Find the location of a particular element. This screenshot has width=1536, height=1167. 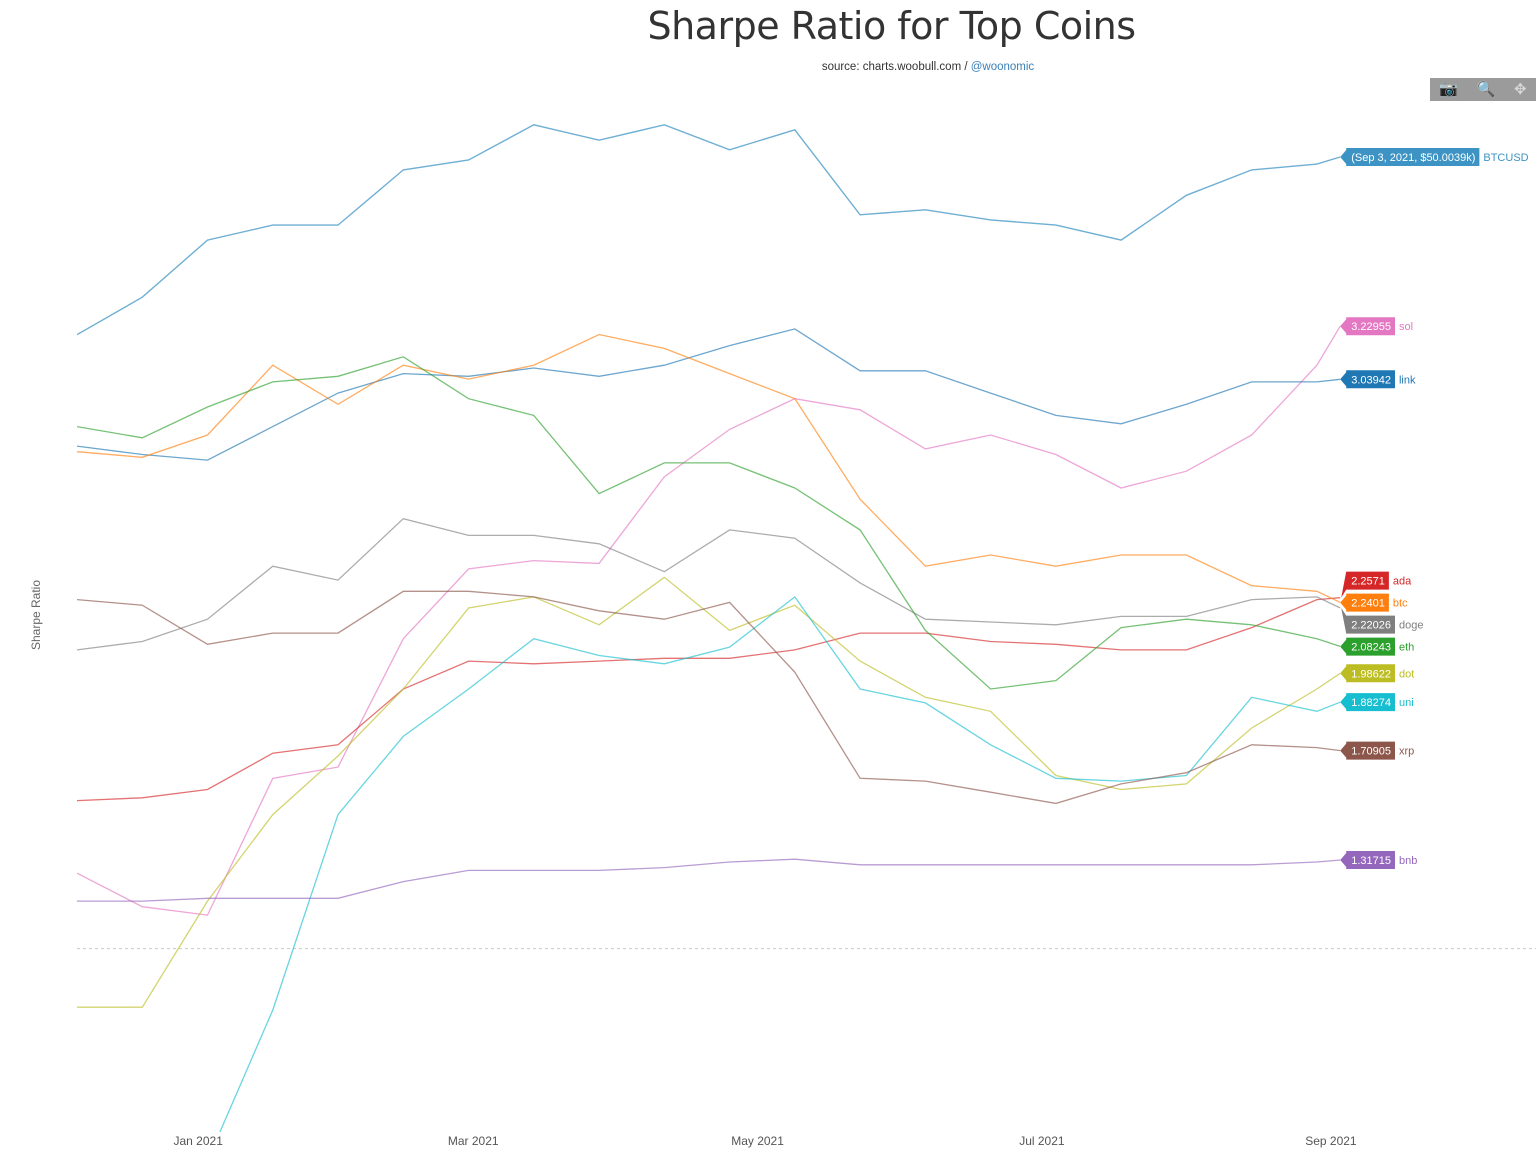

pan-icon: ✥ is located at coordinates (1520, 89).